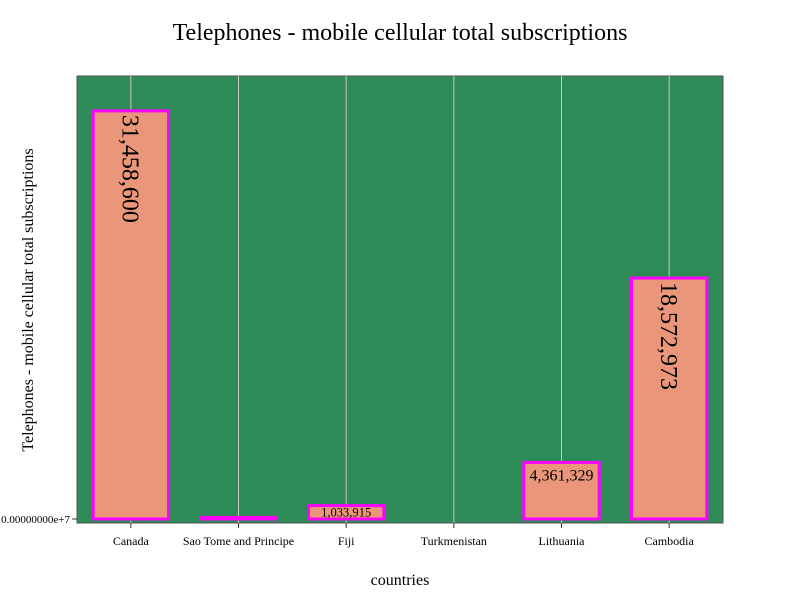 The width and height of the screenshot is (800, 600). I want to click on y-tick-label: 0.00000000e+7, so click(35, 520).